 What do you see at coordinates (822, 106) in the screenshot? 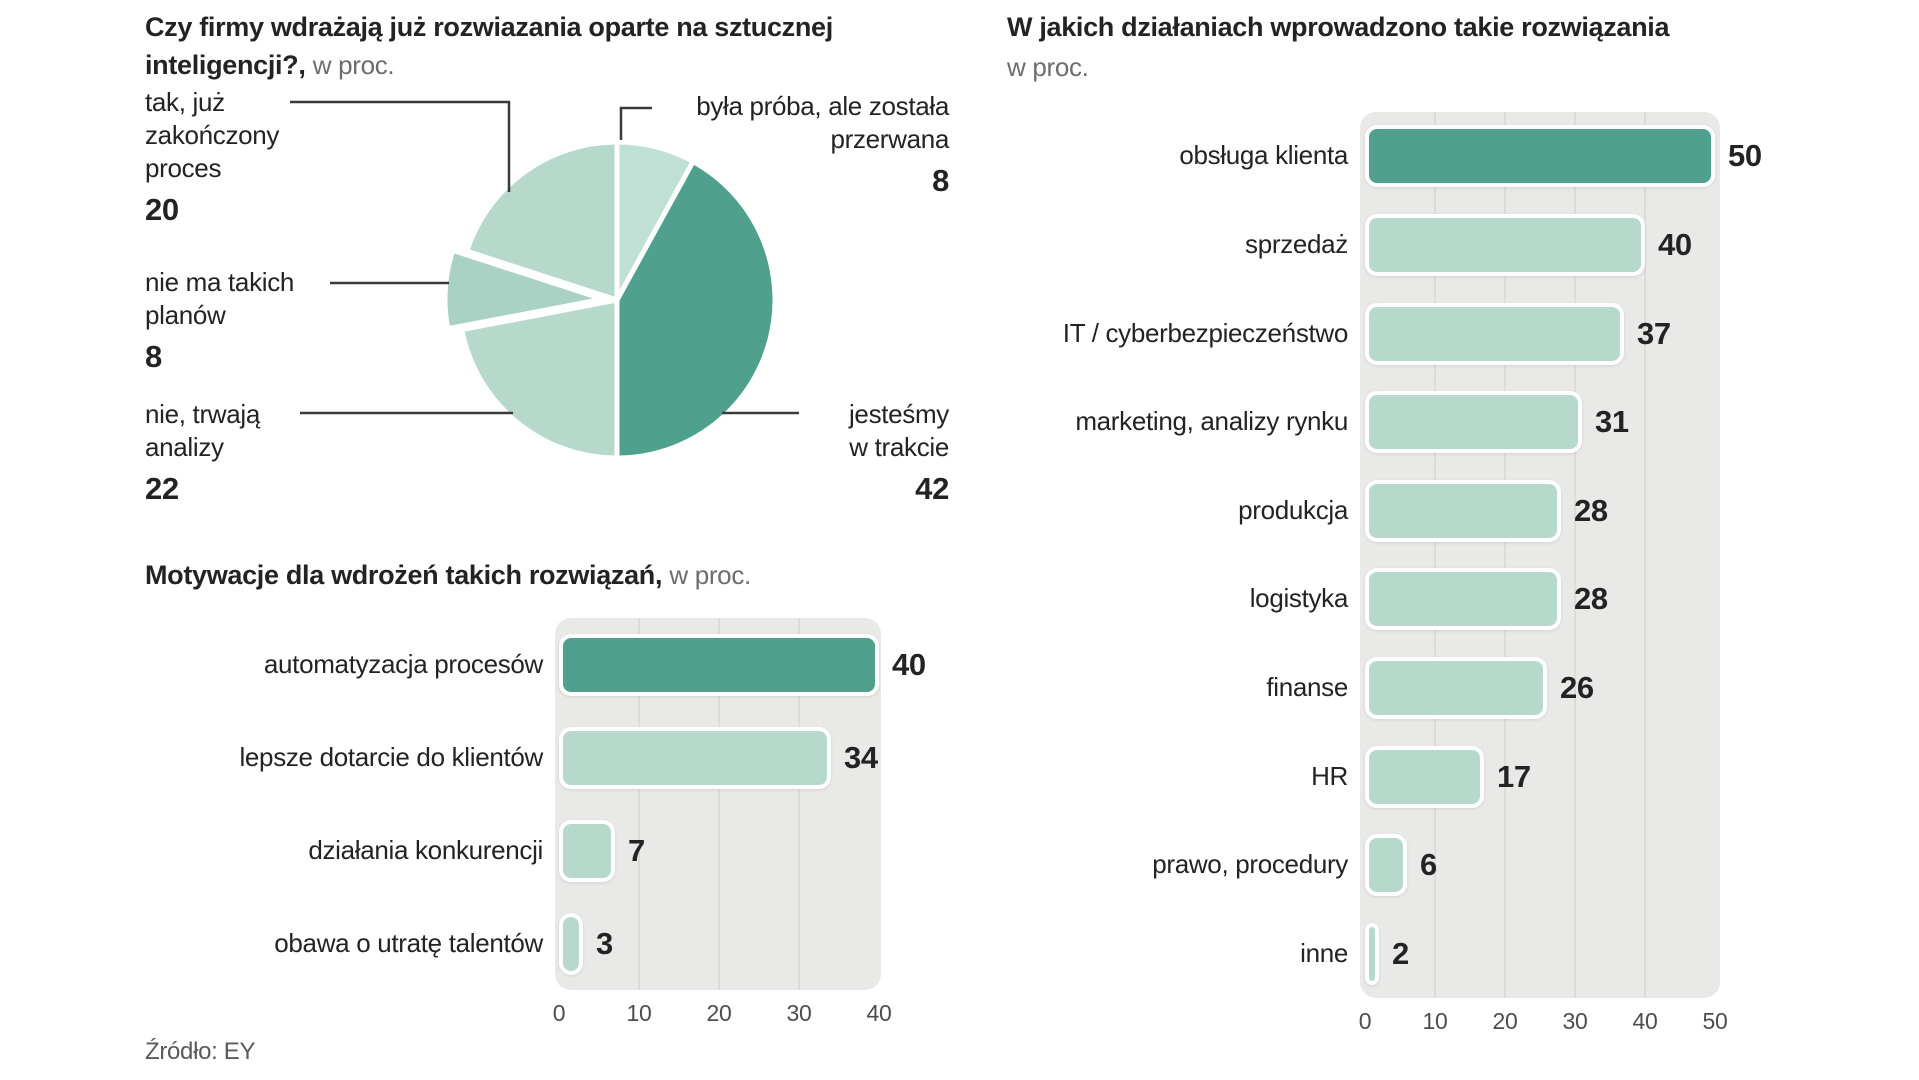
I see `pie-callout-label: była próba, ale została` at bounding box center [822, 106].